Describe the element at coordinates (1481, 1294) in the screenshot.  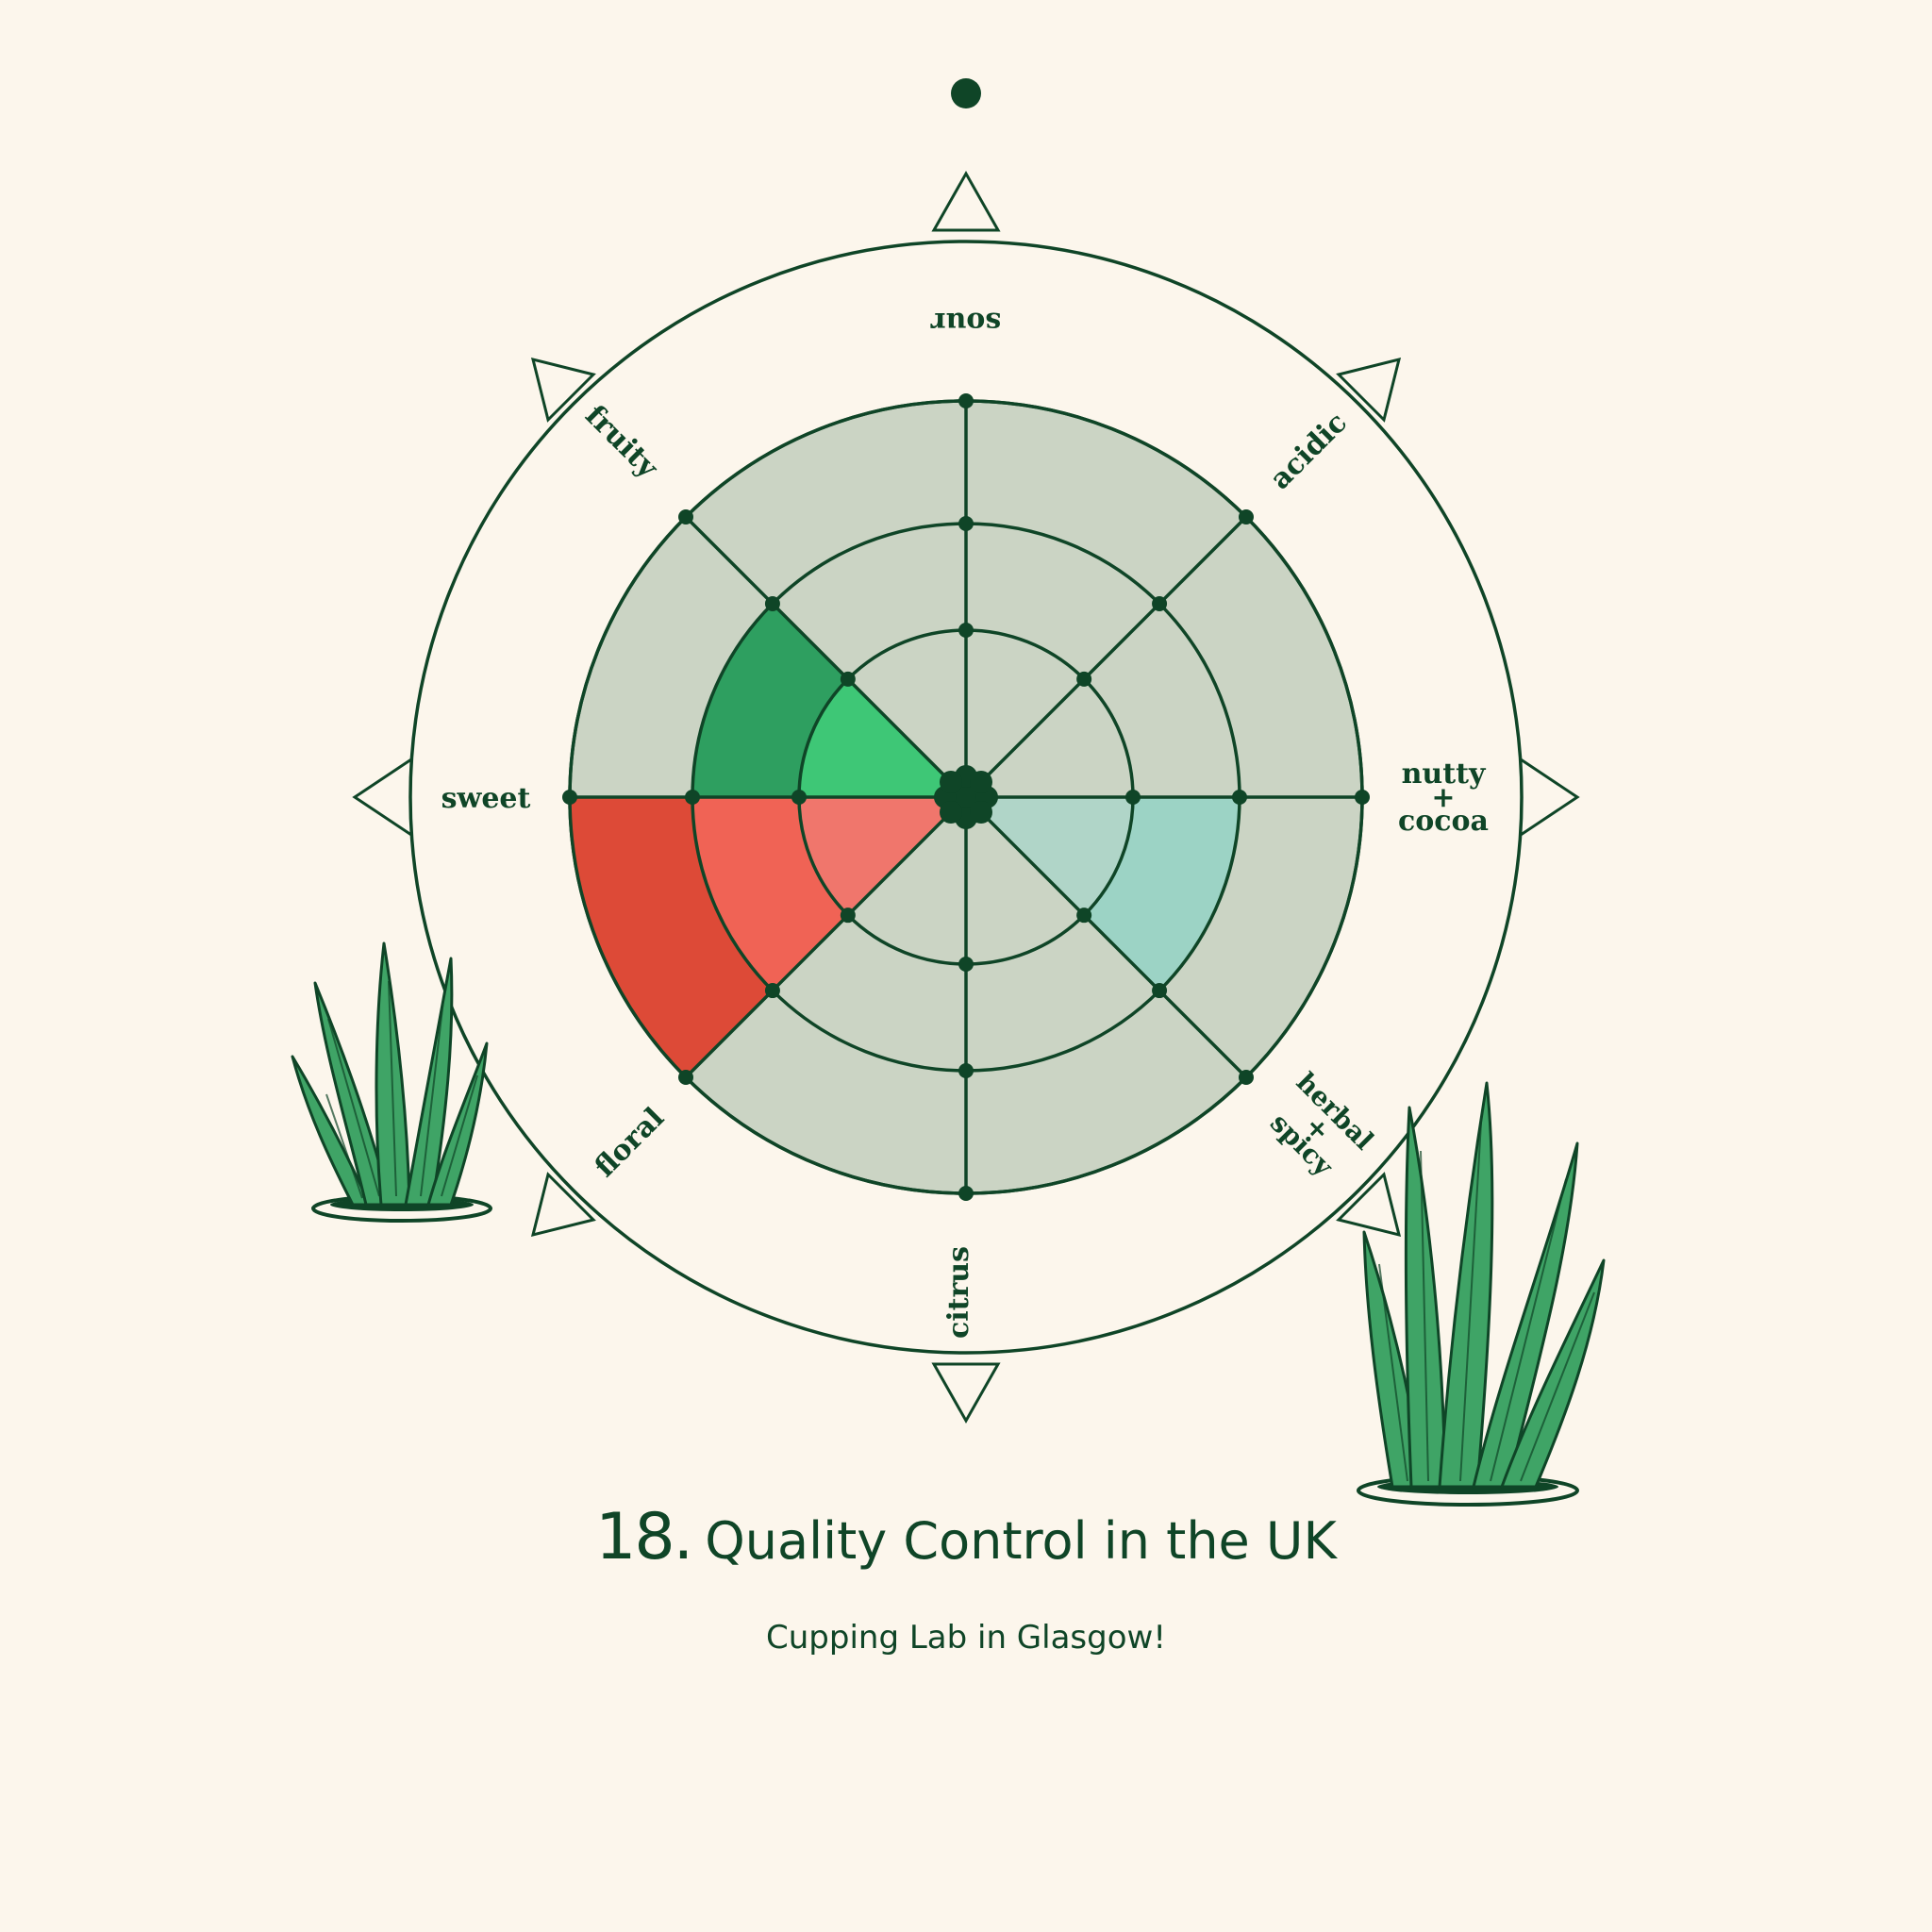
I see `plant-right-illustration` at that location.